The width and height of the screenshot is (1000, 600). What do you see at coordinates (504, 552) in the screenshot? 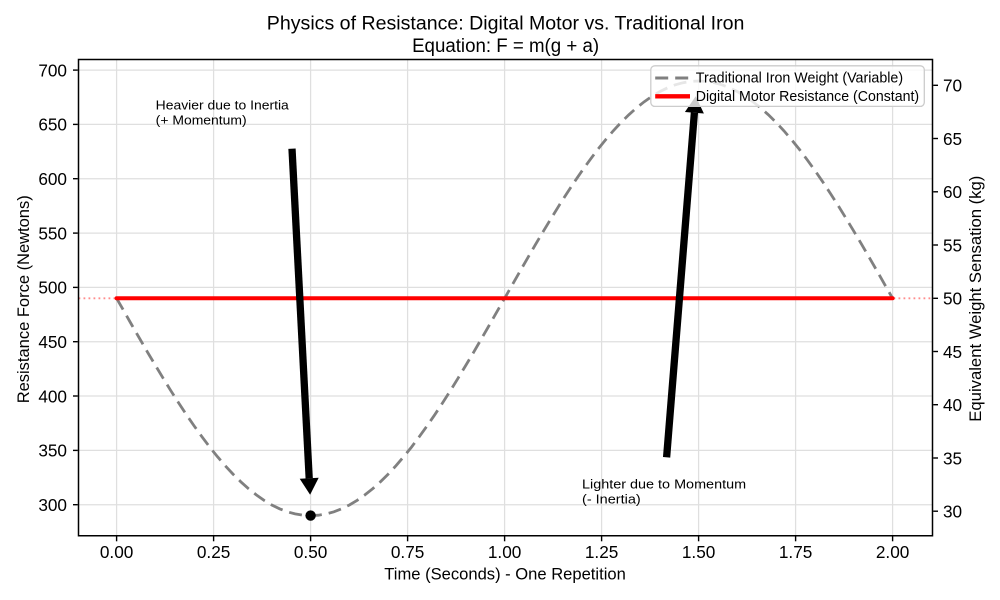
I see `svg-text: 1.00` at bounding box center [504, 552].